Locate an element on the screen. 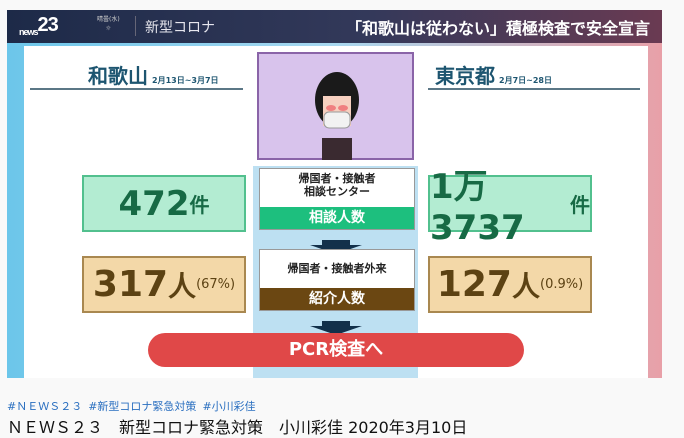  hashtag-link: #ＮＥＷＳ２３ is located at coordinates (45, 406).